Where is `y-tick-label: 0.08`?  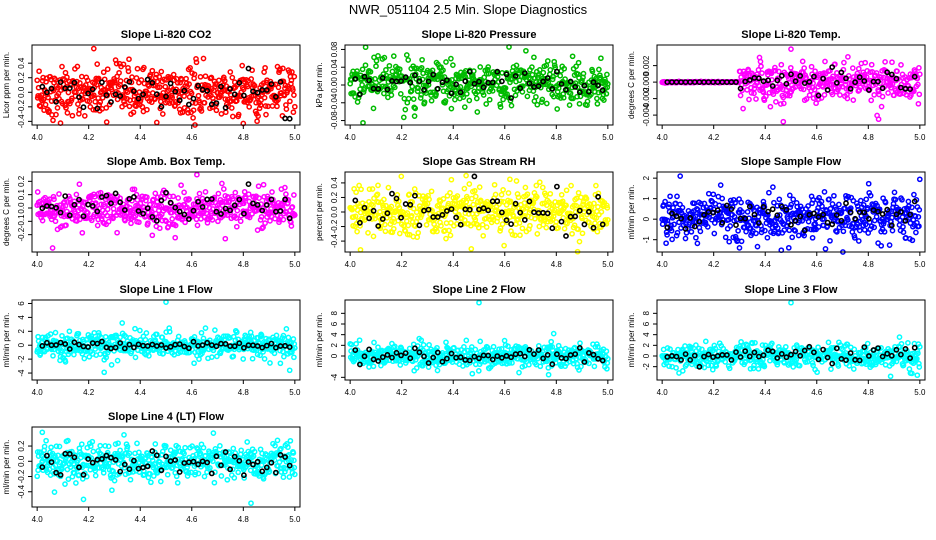
y-tick-label: 0.08 is located at coordinates (334, 49).